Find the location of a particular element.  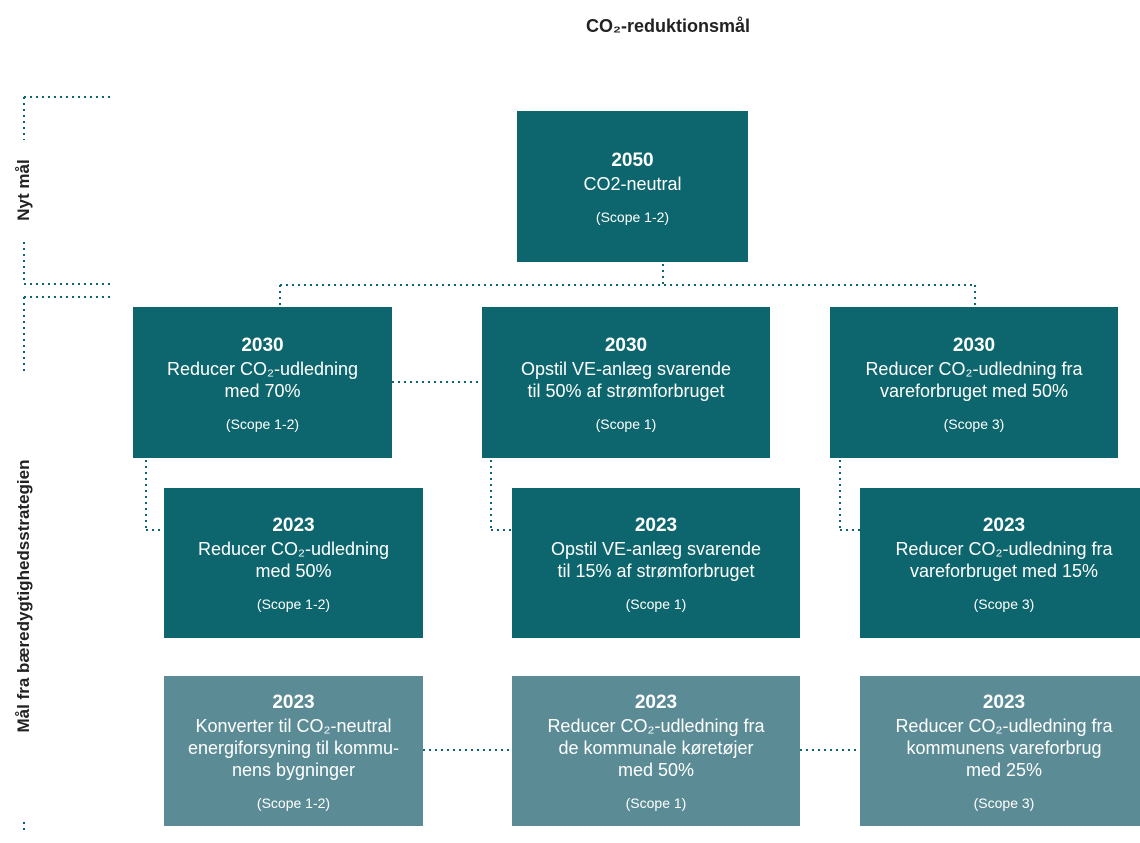

goal-text: Konverter til CO₂-neutral is located at coordinates (293, 726).